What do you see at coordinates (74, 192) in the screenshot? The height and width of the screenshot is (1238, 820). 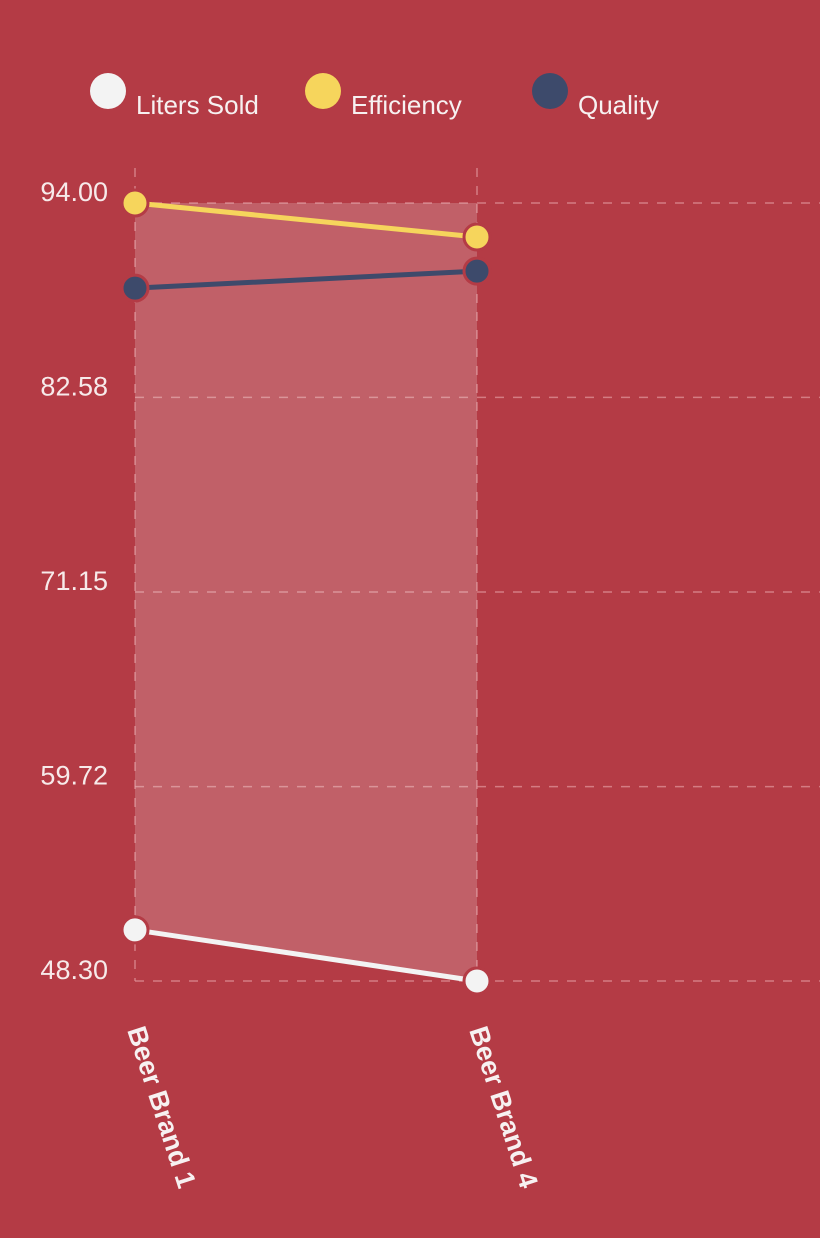 I see `y-tick-label: 94.00` at bounding box center [74, 192].